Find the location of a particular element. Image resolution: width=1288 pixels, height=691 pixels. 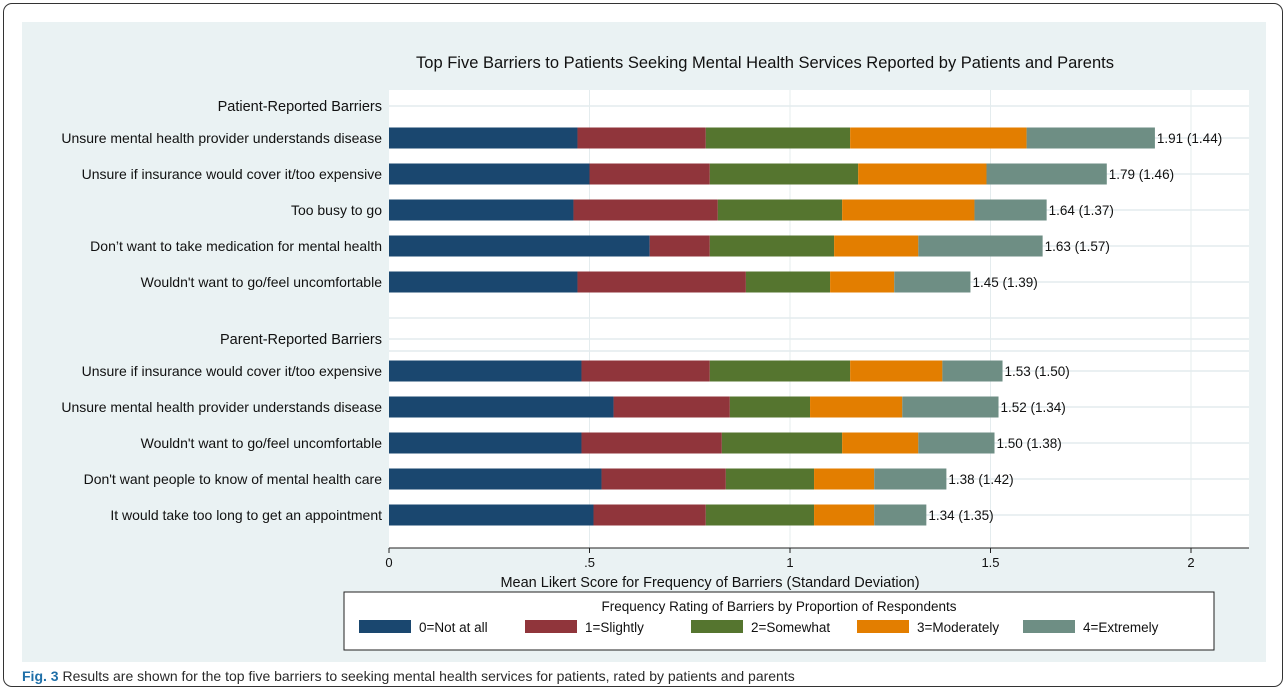

value-label: 1.79 (1.46) is located at coordinates (1141, 174).